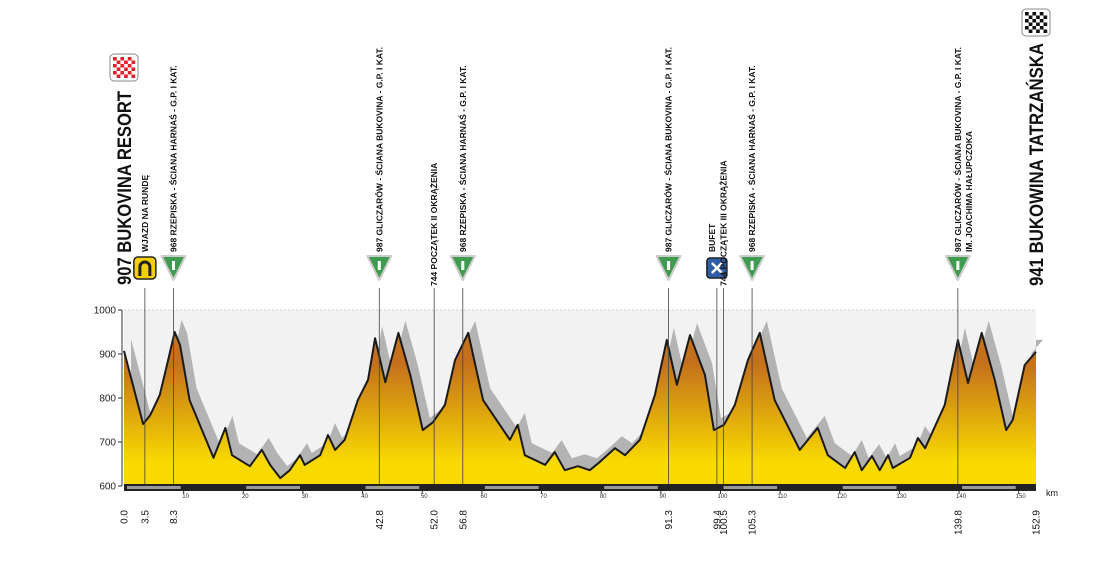  Describe the element at coordinates (669, 520) in the screenshot. I see `km-label: 91.3` at that location.